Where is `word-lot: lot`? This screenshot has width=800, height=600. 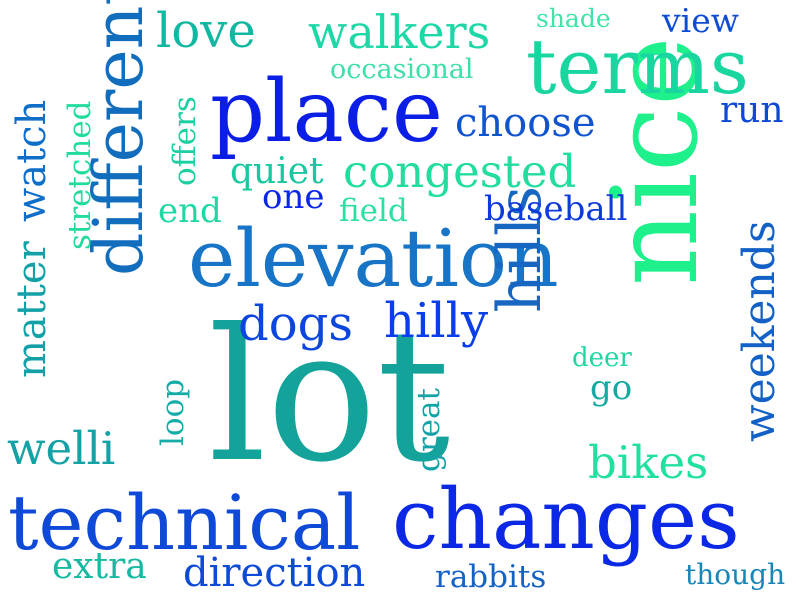
word-lot: lot is located at coordinates (329, 396).